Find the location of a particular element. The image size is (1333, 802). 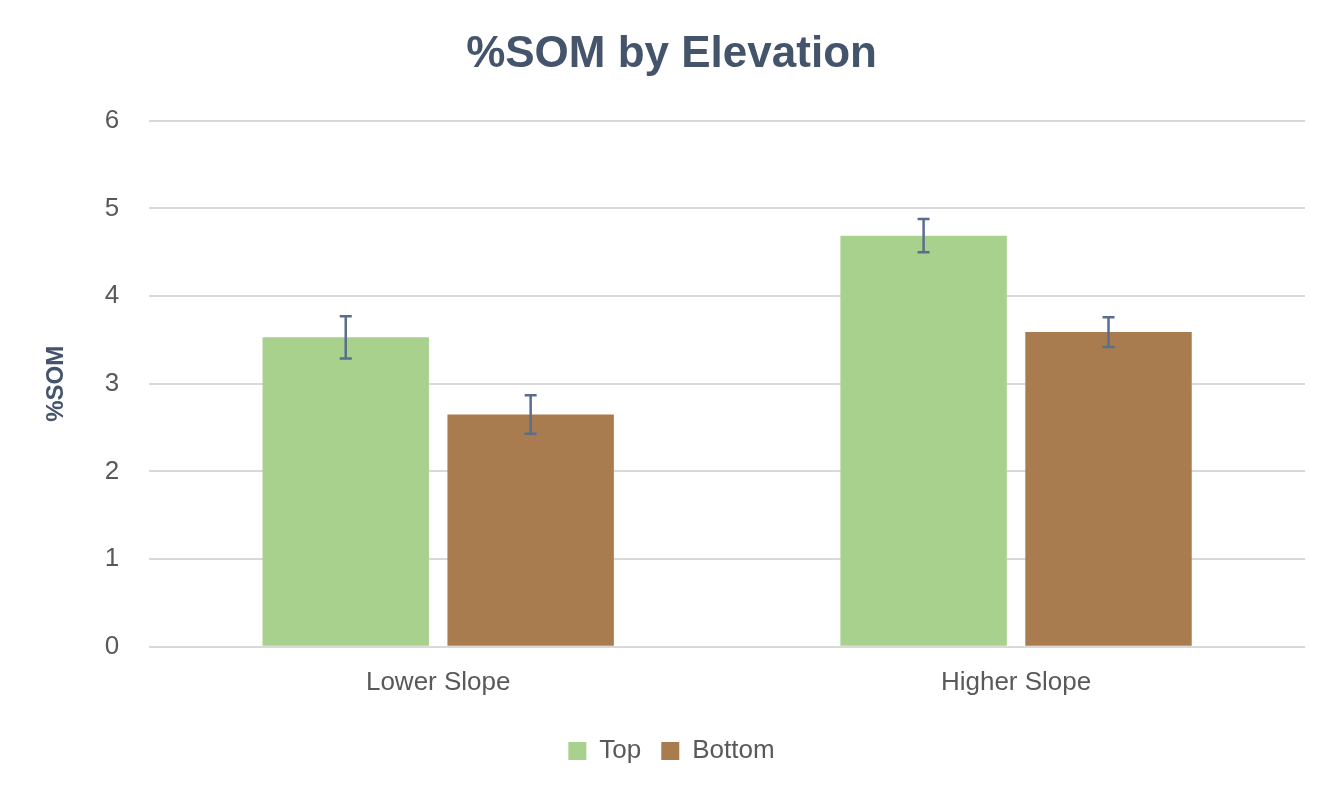

legend-label: Top is located at coordinates (620, 749).